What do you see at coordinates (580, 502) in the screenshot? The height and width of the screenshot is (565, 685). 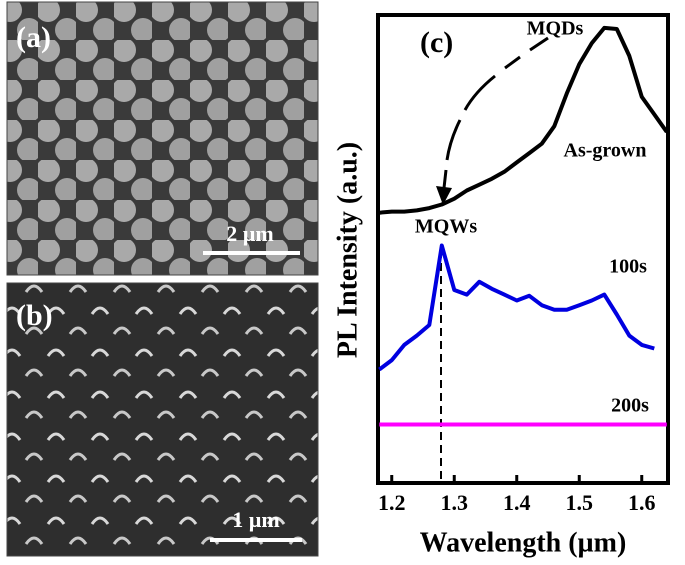 I see `x-tick-label: 1.5` at bounding box center [580, 502].